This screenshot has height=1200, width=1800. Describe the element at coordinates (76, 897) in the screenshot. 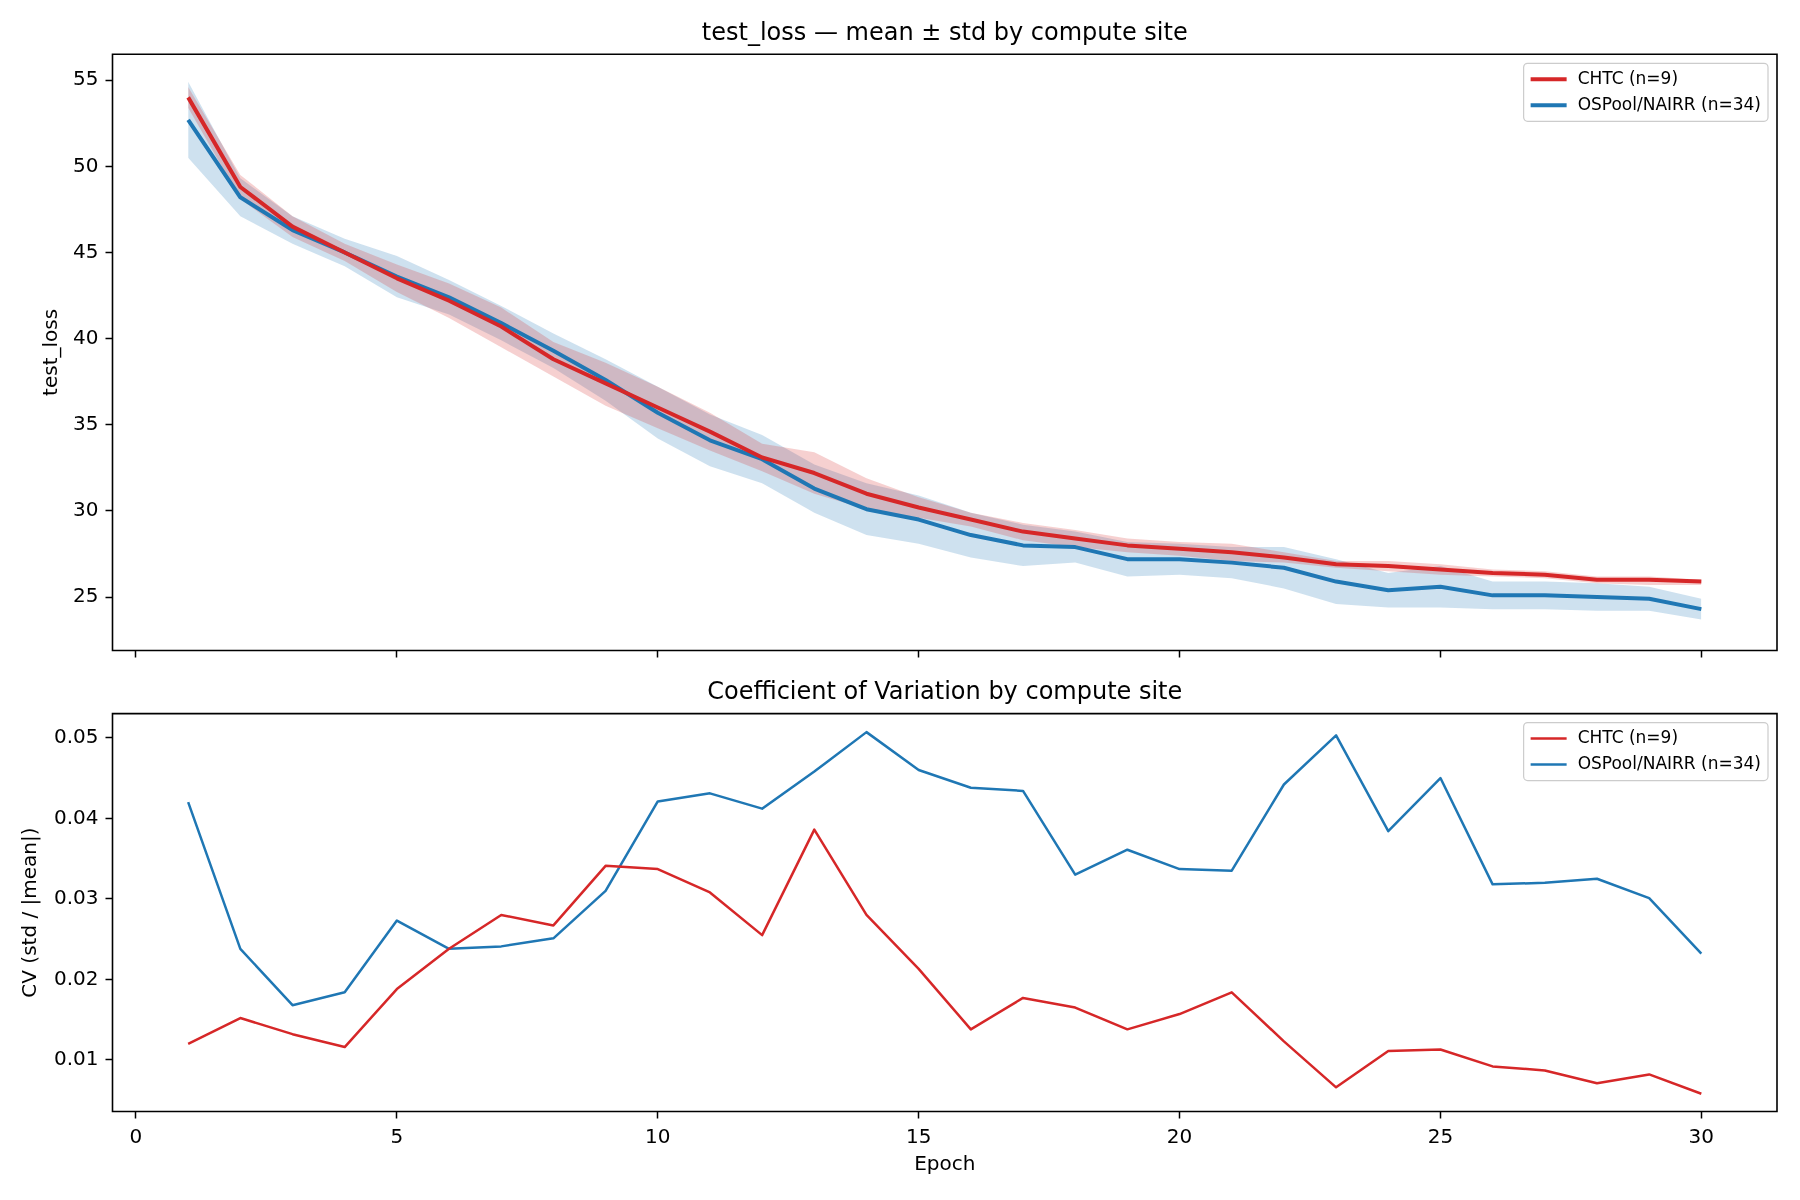

I see `y-tick-label: 0.03` at that location.